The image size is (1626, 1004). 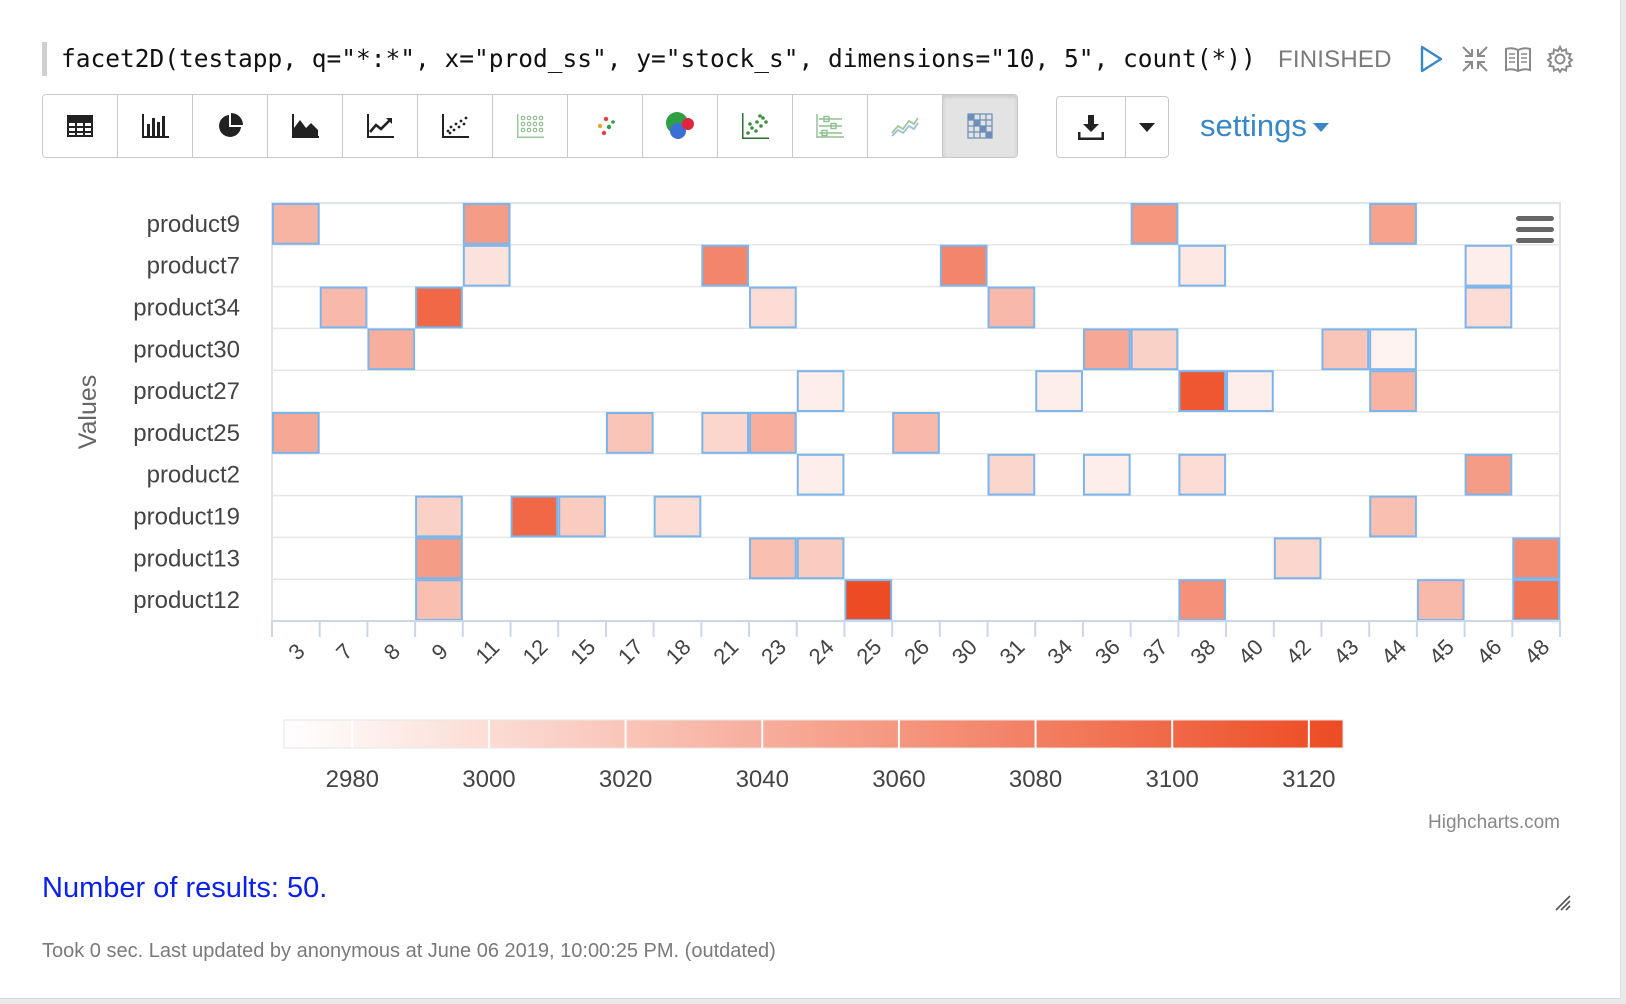 I want to click on y-axis-label: product27, so click(x=186, y=391).